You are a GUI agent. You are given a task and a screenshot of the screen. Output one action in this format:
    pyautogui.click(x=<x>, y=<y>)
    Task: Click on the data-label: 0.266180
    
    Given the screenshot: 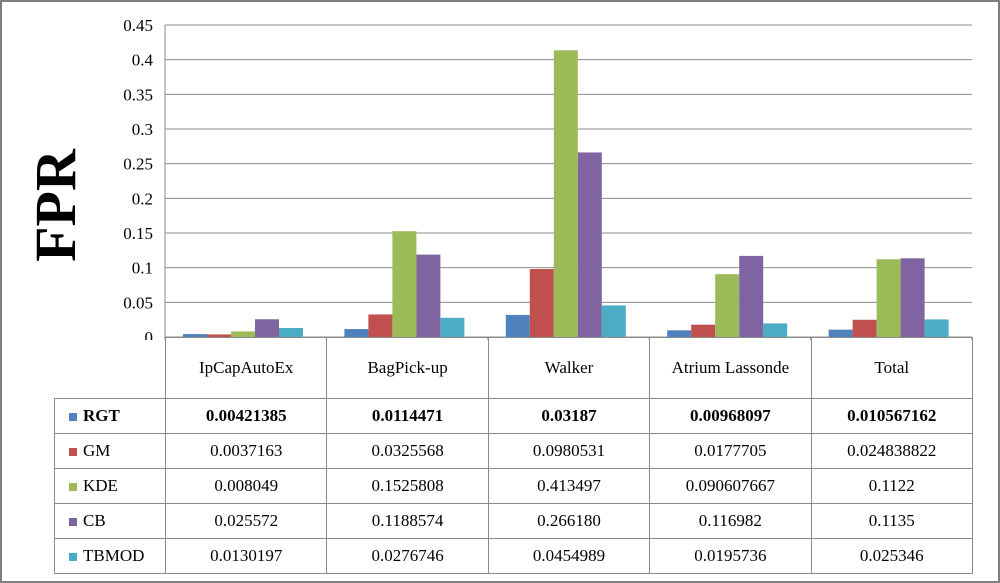 What is the action you would take?
    pyautogui.click(x=569, y=521)
    